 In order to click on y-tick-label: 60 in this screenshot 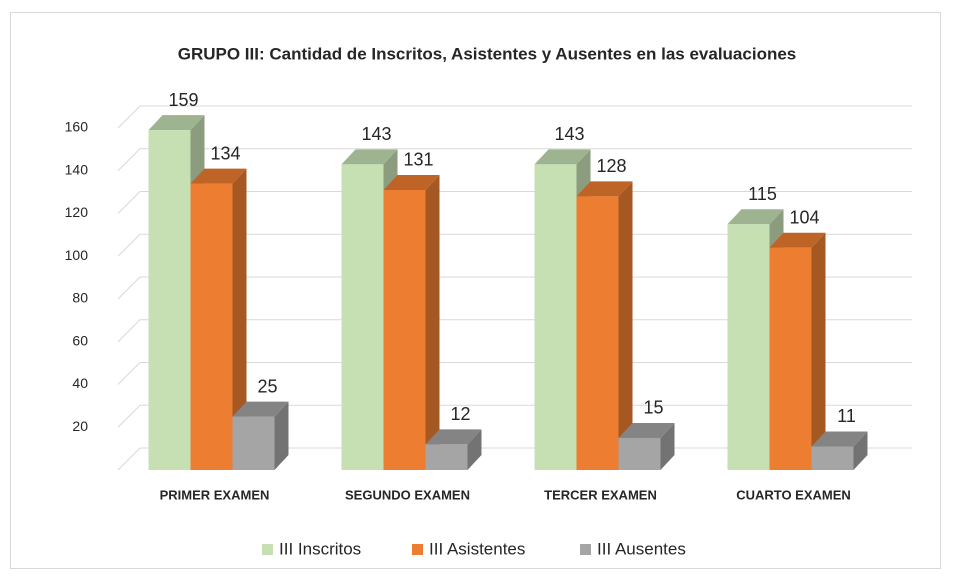, I will do `click(80, 340)`.